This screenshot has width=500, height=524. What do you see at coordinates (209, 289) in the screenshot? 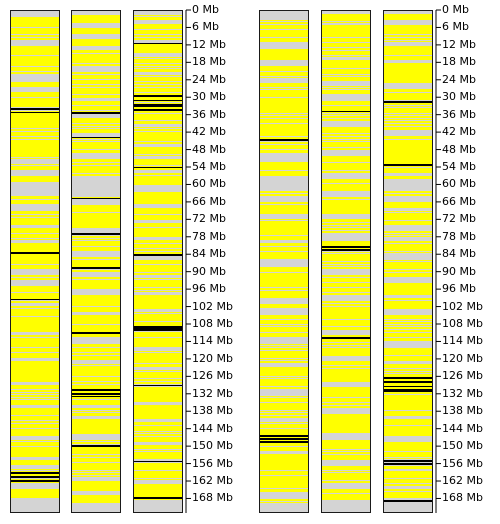
I see `axis-tick-label: 96 Mb` at bounding box center [209, 289].